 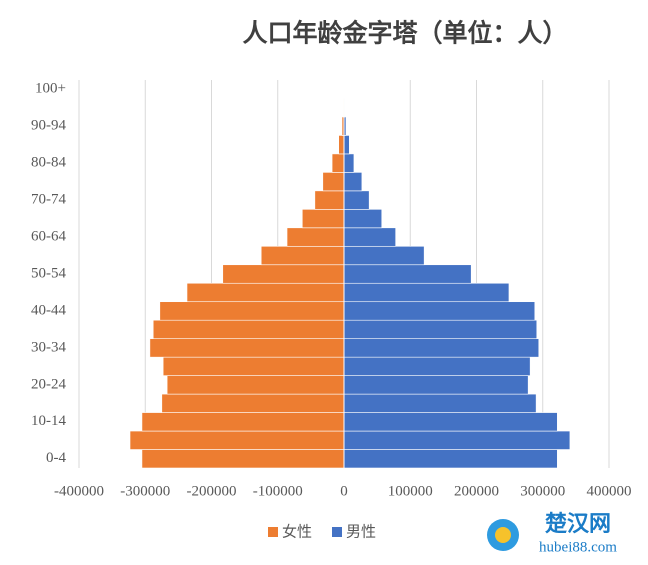 What do you see at coordinates (79, 491) in the screenshot?
I see `x-tick-label: -400000` at bounding box center [79, 491].